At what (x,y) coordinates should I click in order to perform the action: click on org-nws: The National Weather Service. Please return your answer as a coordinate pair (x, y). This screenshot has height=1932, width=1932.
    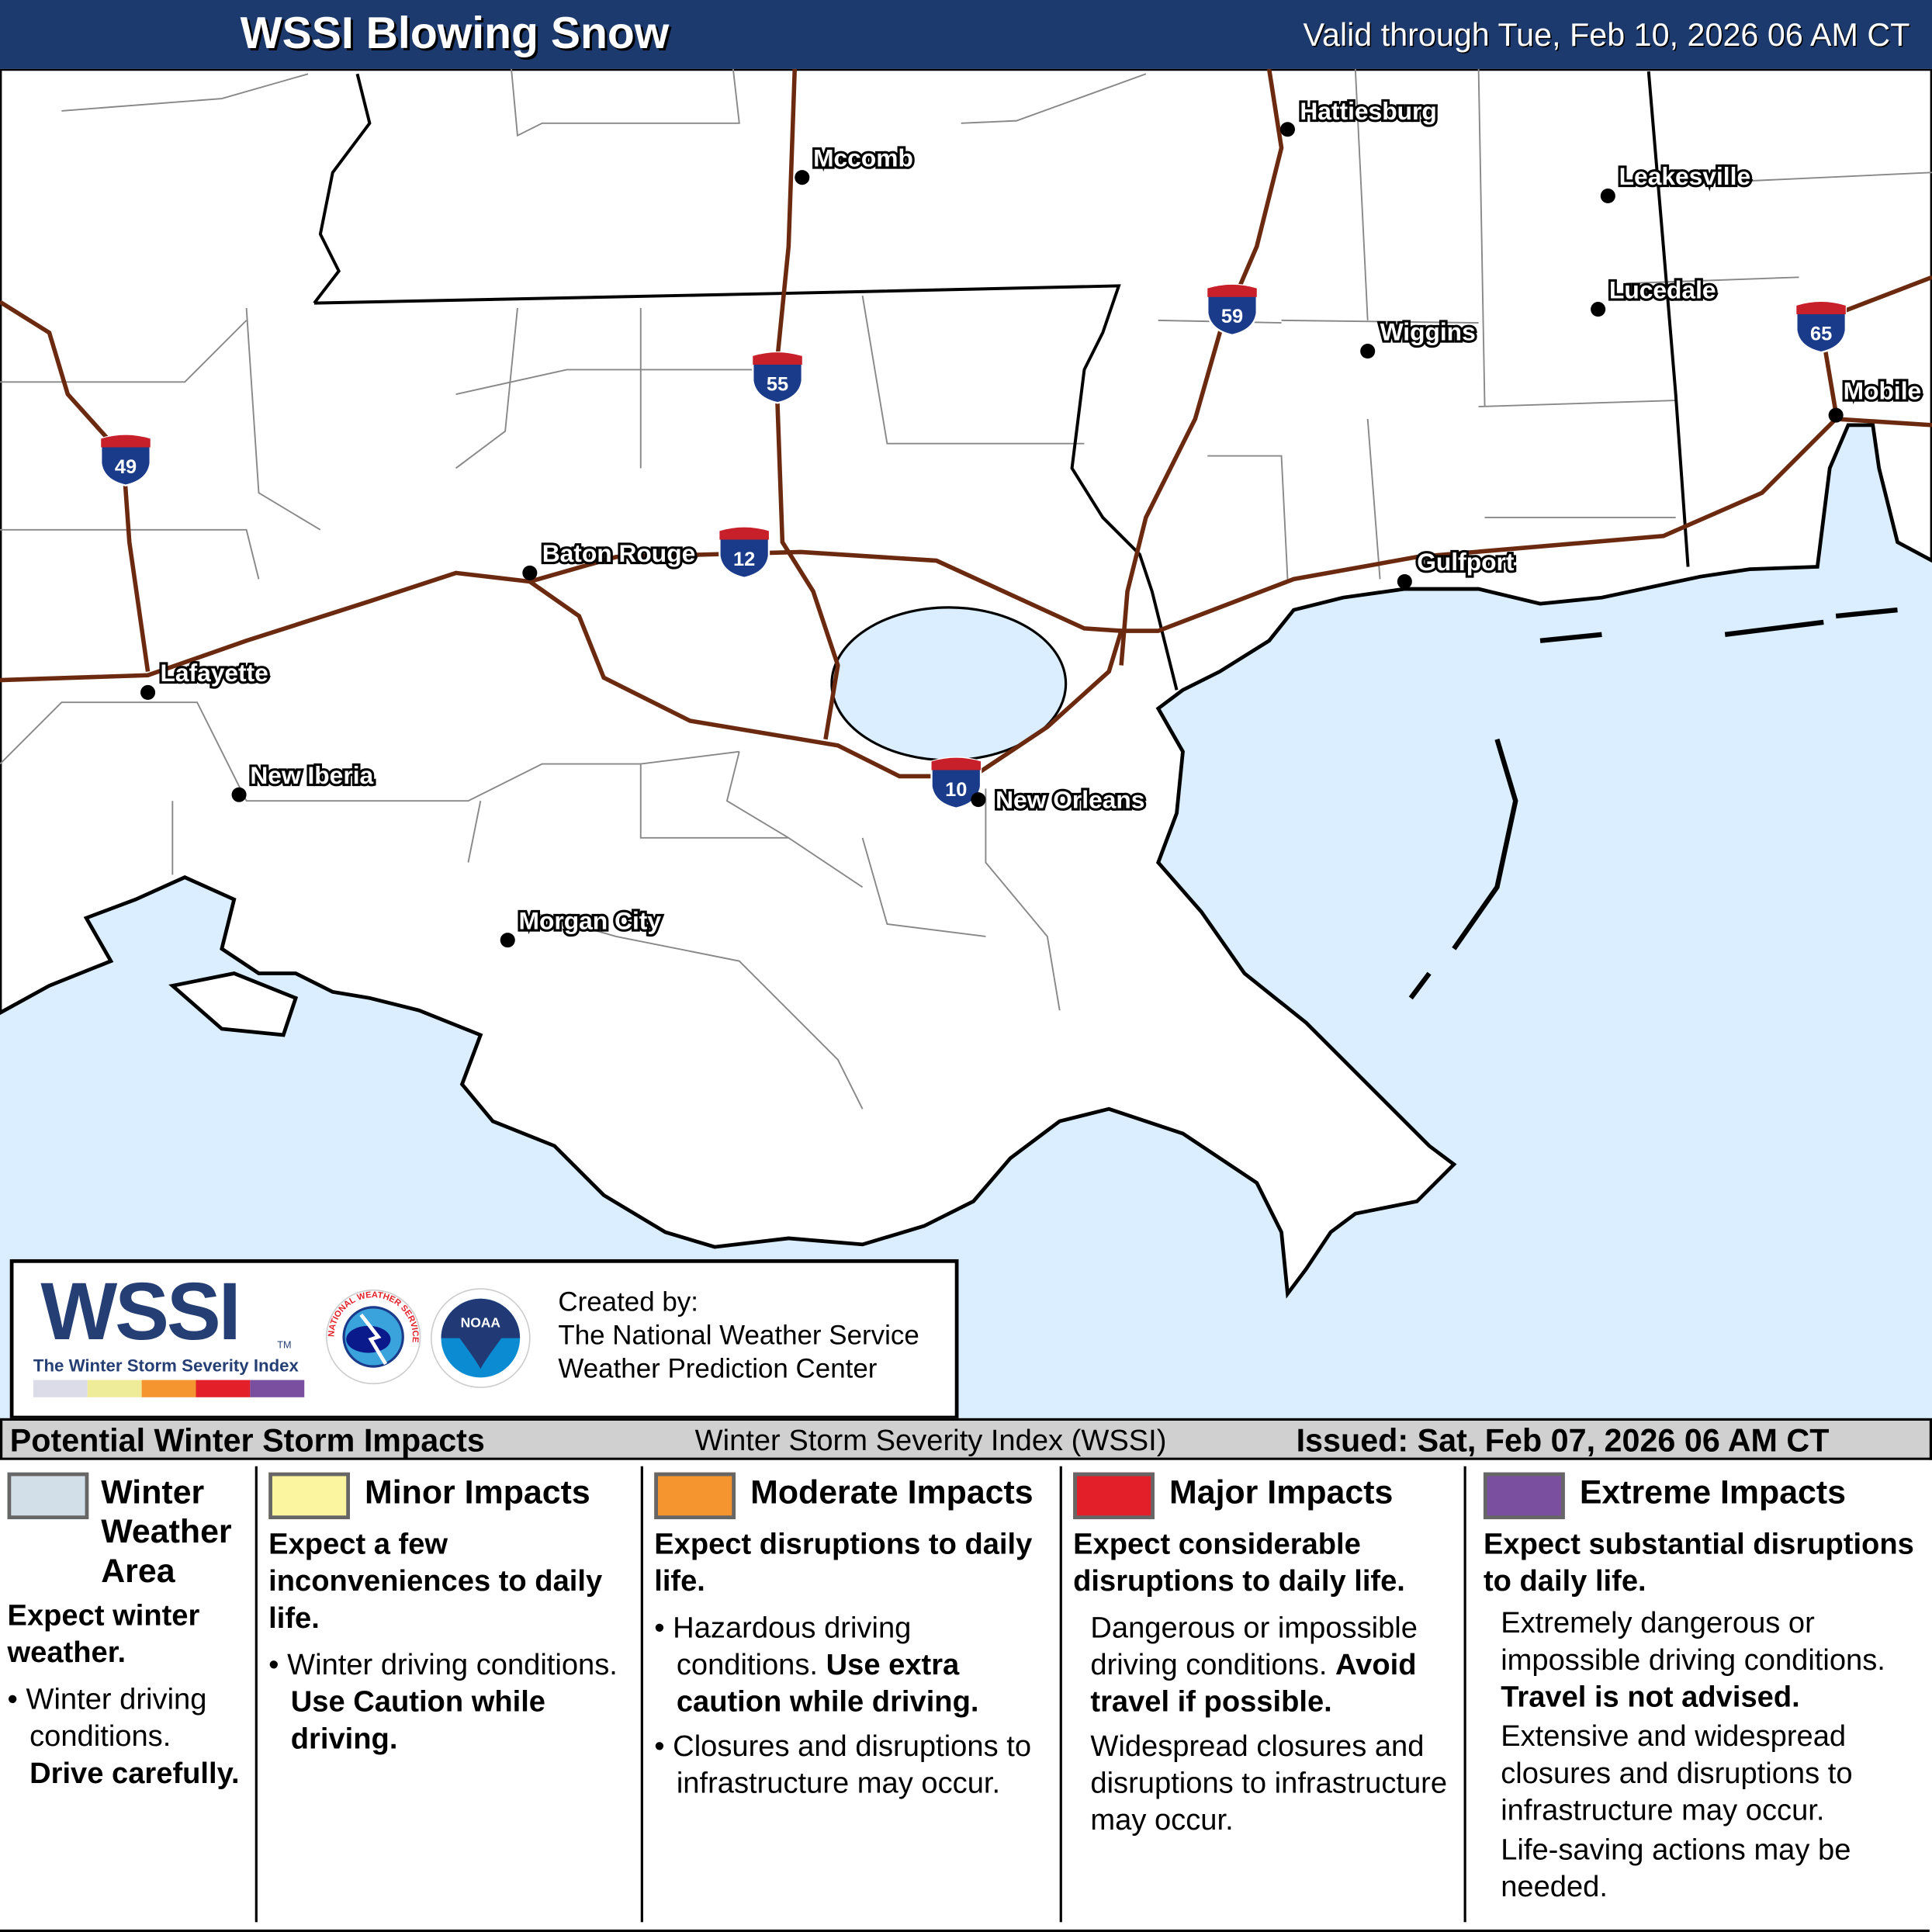
    Looking at the image, I should click on (738, 1335).